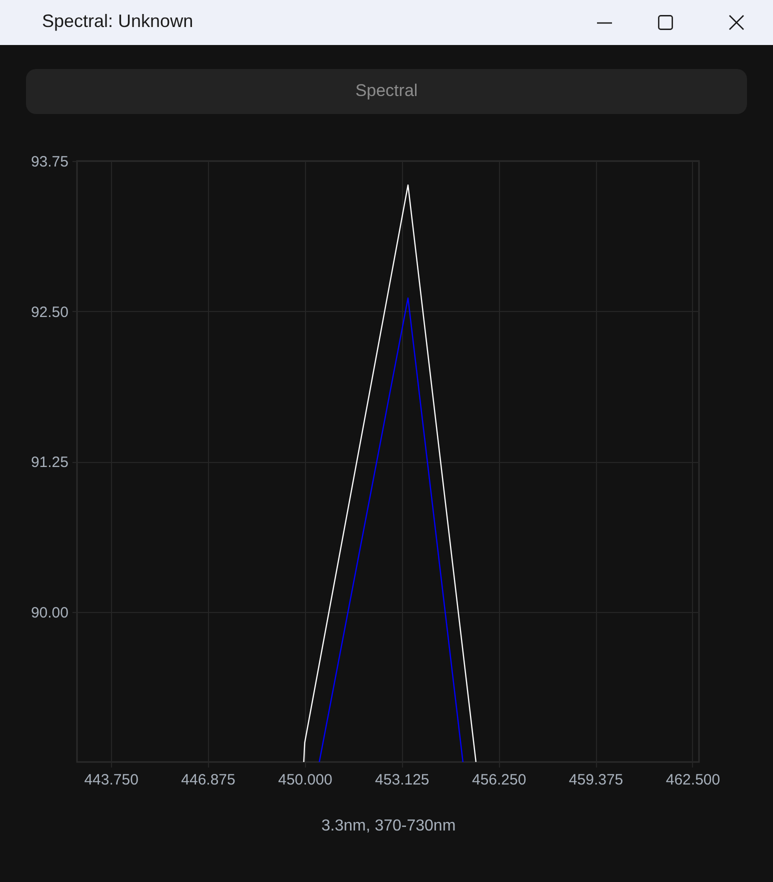 Image resolution: width=773 pixels, height=882 pixels. I want to click on x-tick-label: 446.875, so click(208, 780).